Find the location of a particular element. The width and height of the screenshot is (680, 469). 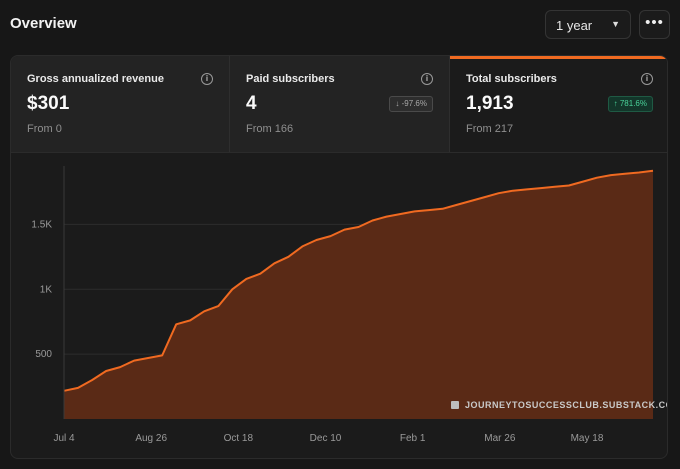

stats-divider is located at coordinates (339, 152).